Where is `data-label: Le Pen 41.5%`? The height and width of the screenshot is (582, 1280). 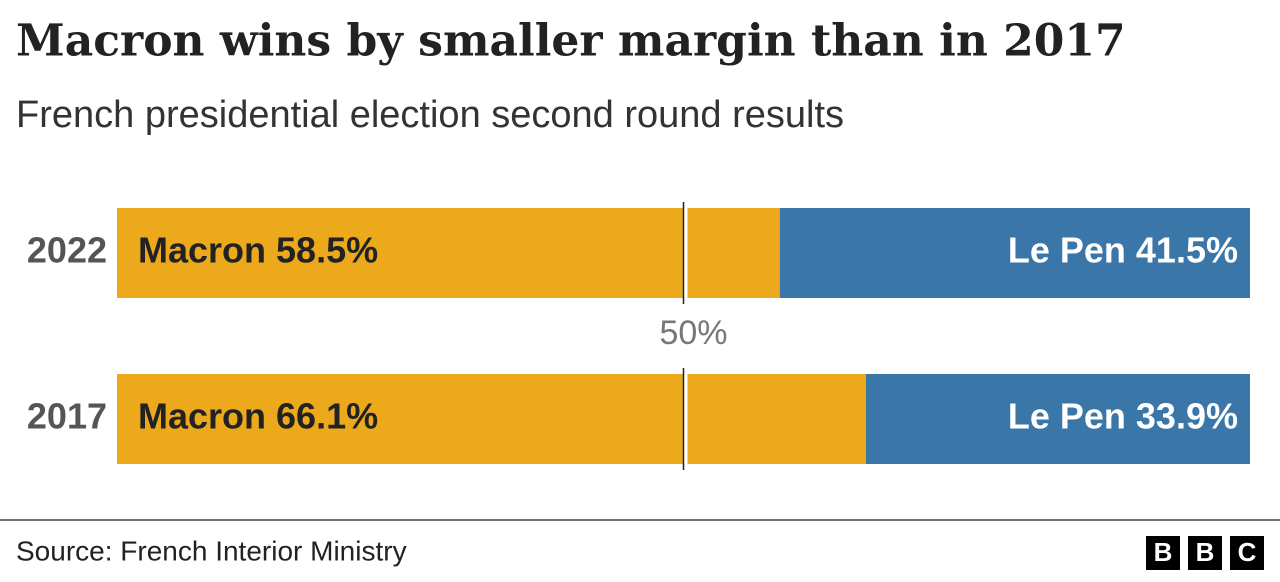
data-label: Le Pen 41.5% is located at coordinates (1123, 250).